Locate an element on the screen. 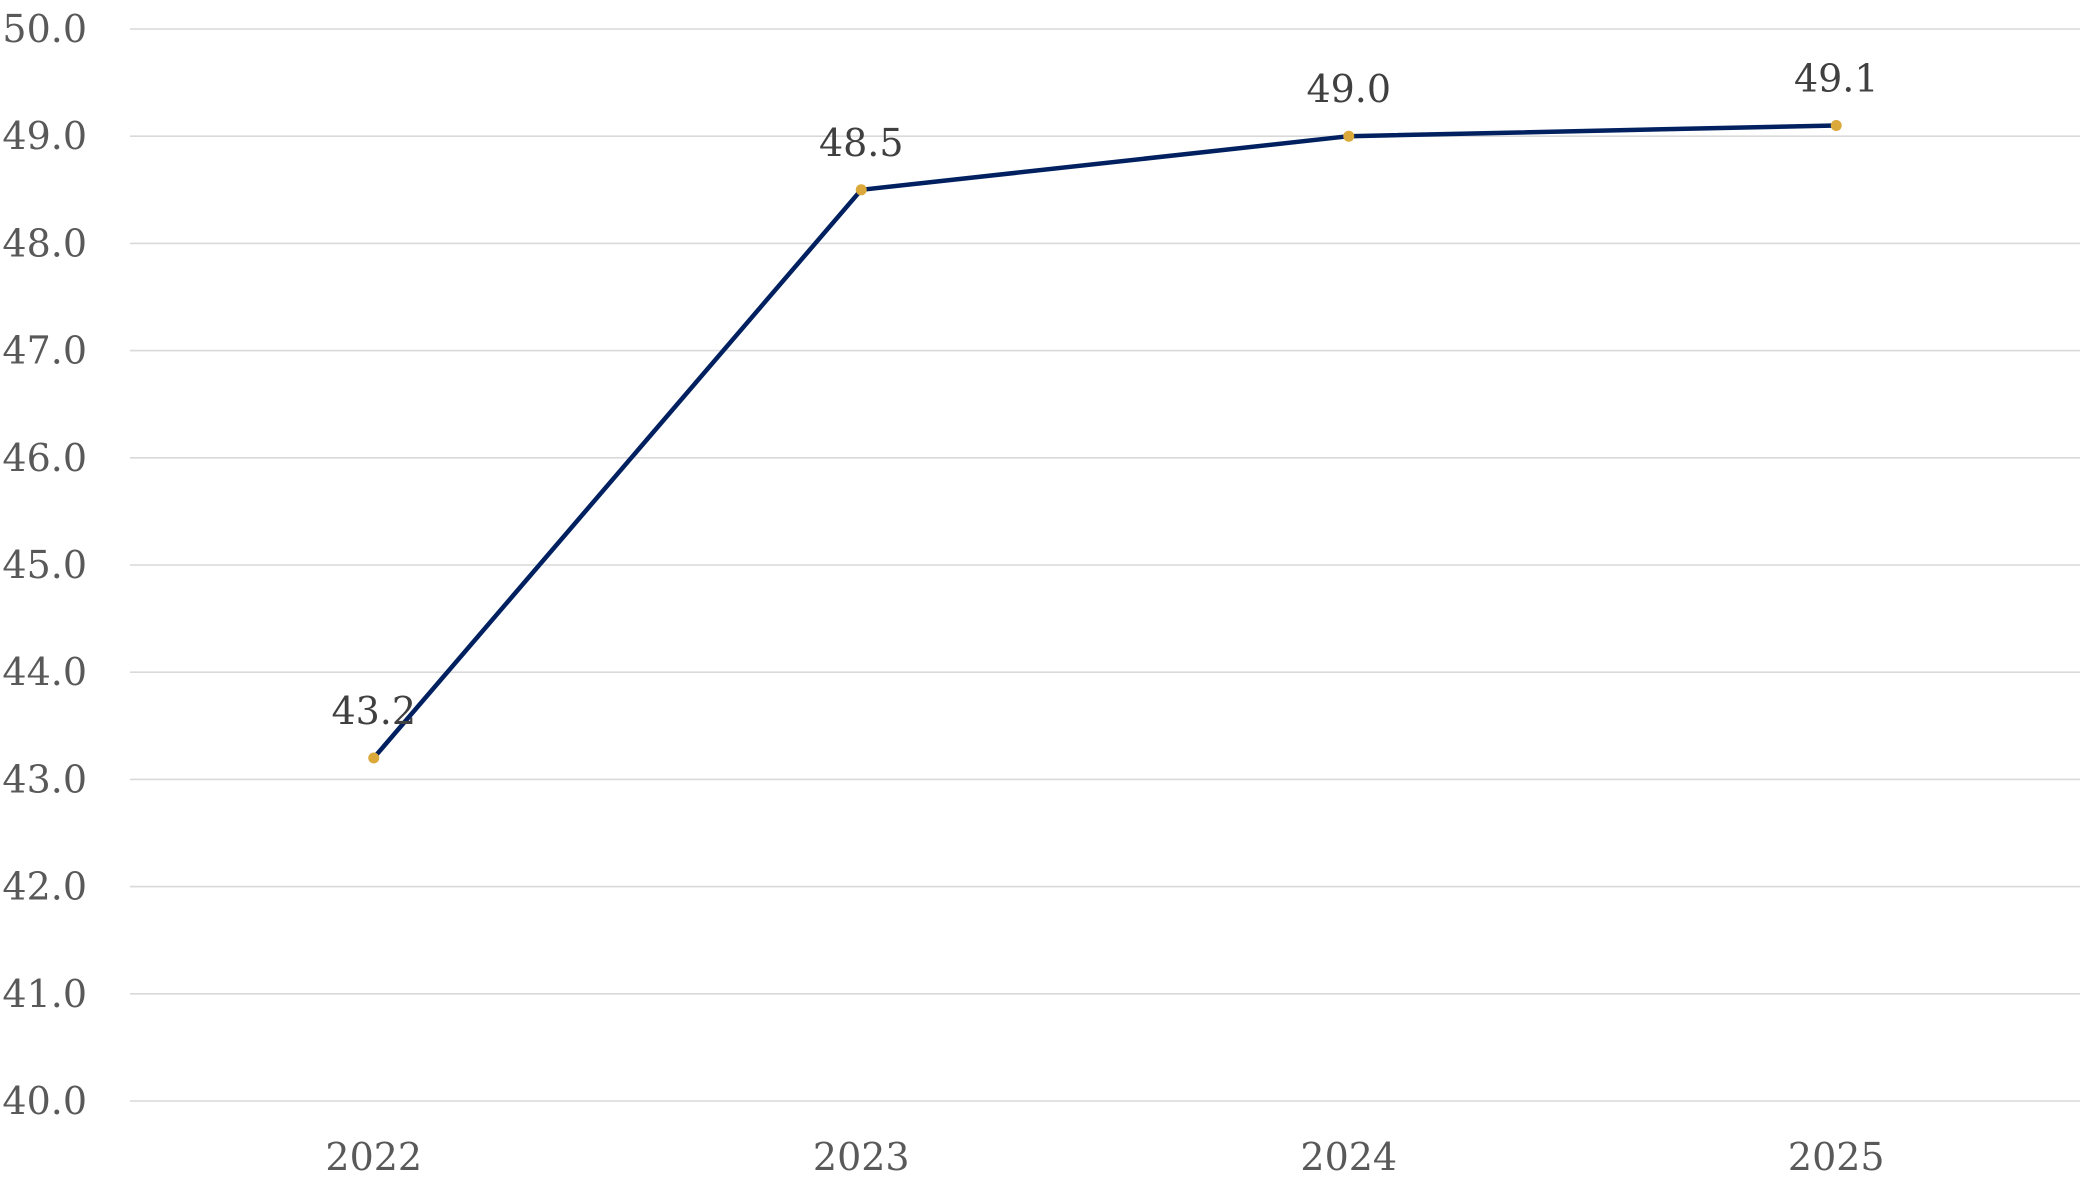 Image resolution: width=2092 pixels, height=1187 pixels. data-label: 48.5 is located at coordinates (861, 143).